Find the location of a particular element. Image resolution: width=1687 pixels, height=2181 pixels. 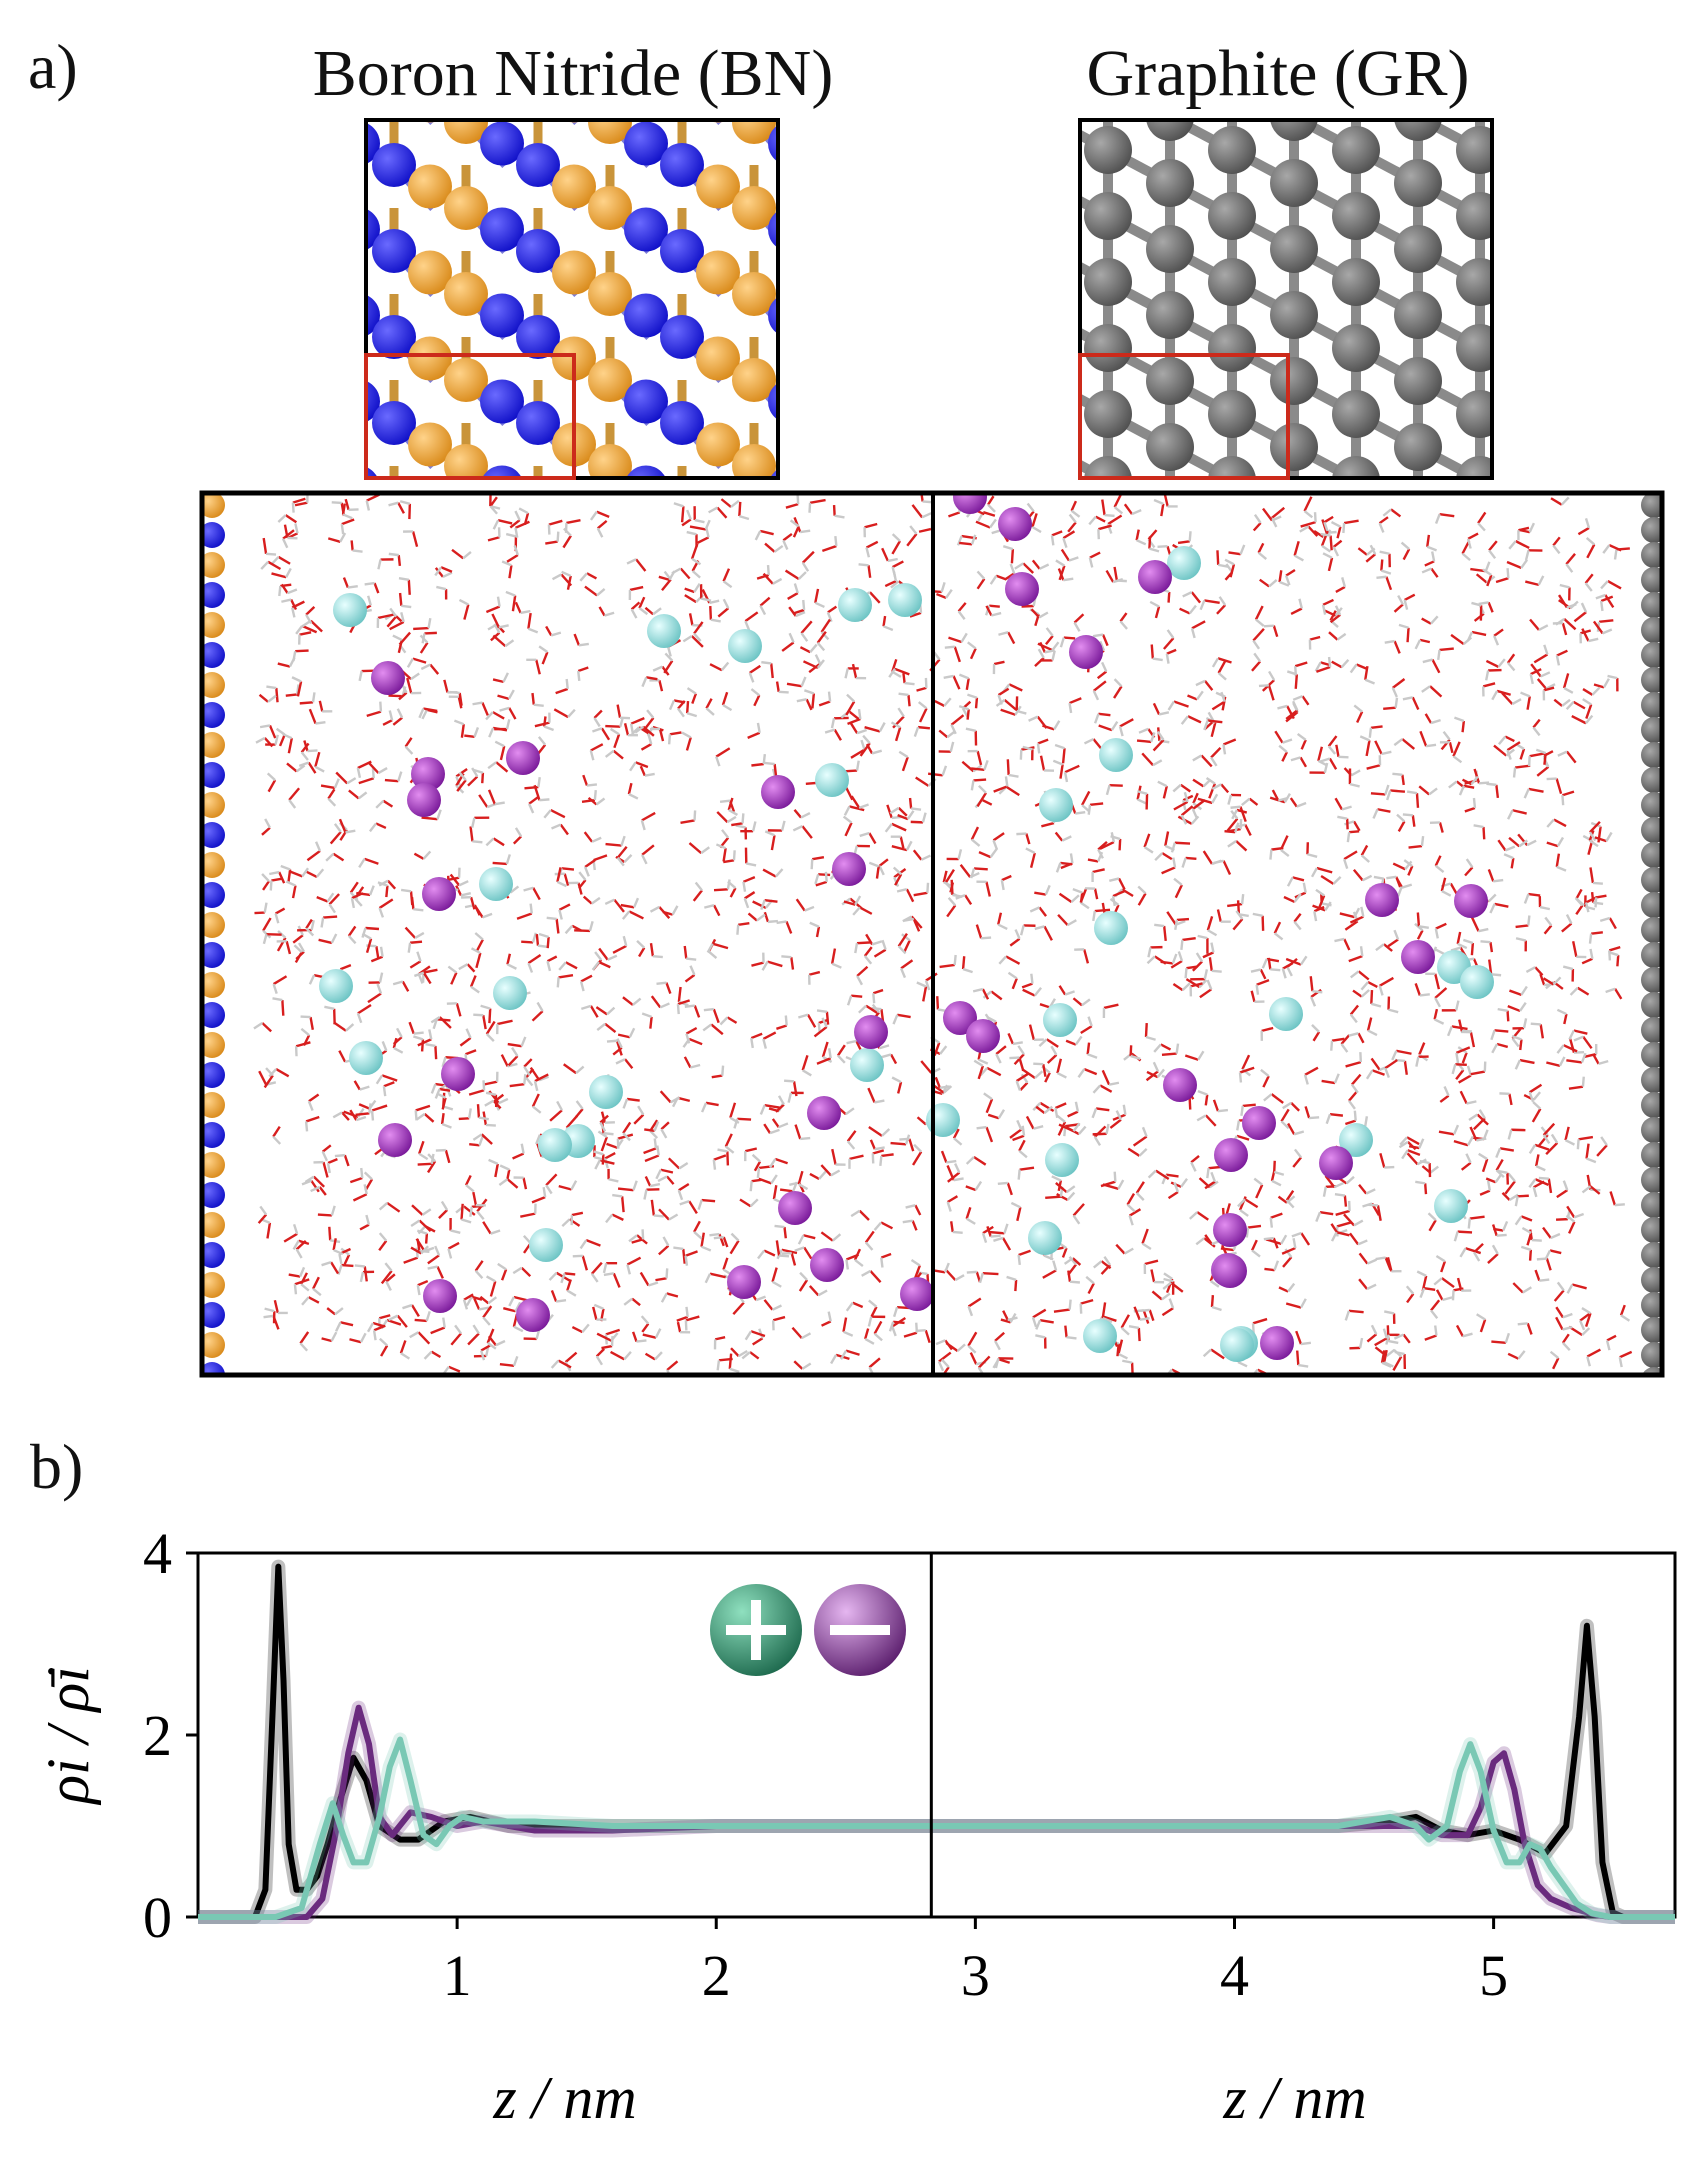

plus-icon is located at coordinates (756, 1630).